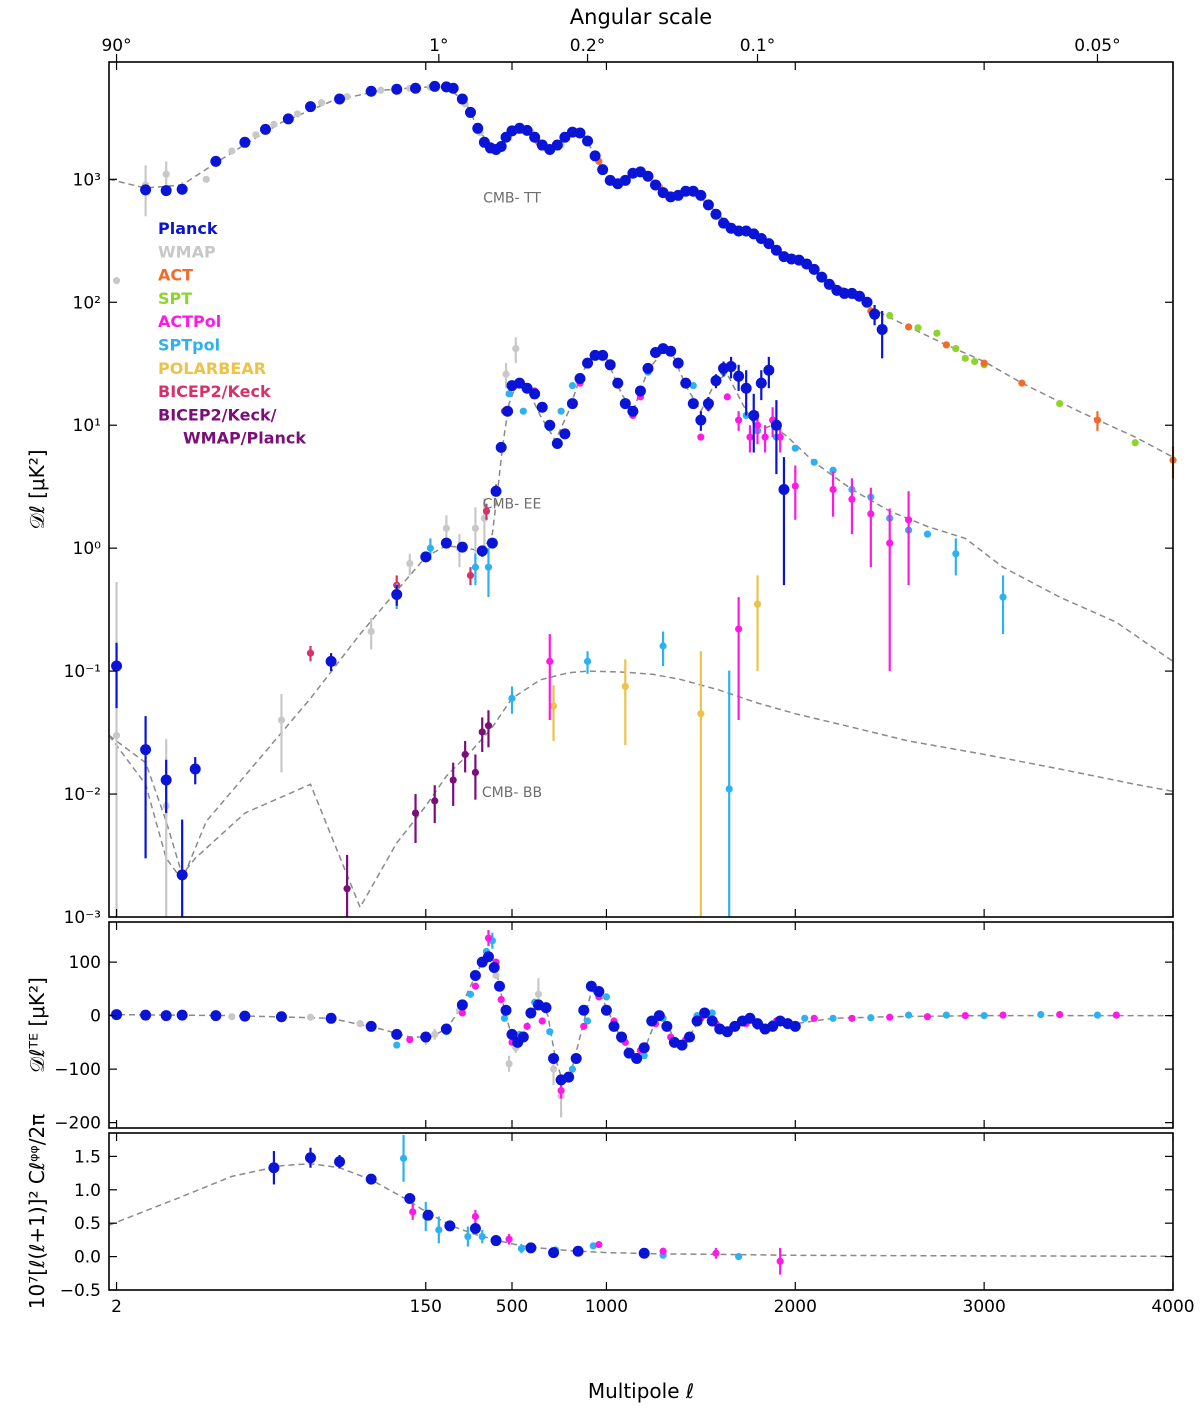  Describe the element at coordinates (77, 1070) in the screenshot. I see `y-tick-label: −100` at that location.